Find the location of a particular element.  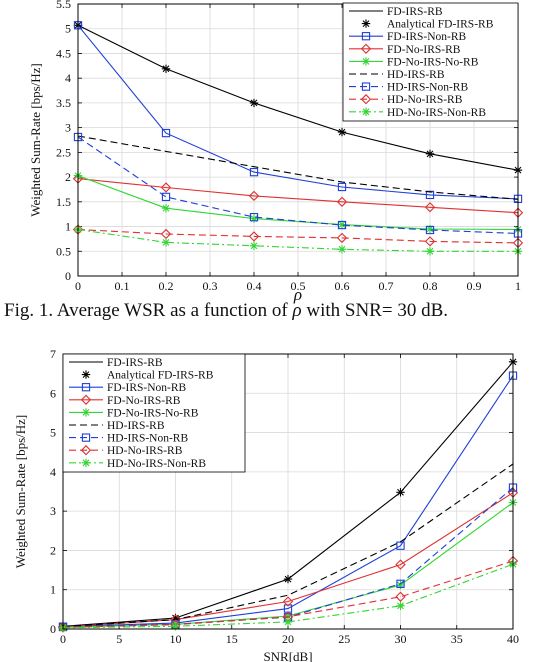

y-tick-label: 4 is located at coordinates (68, 78).